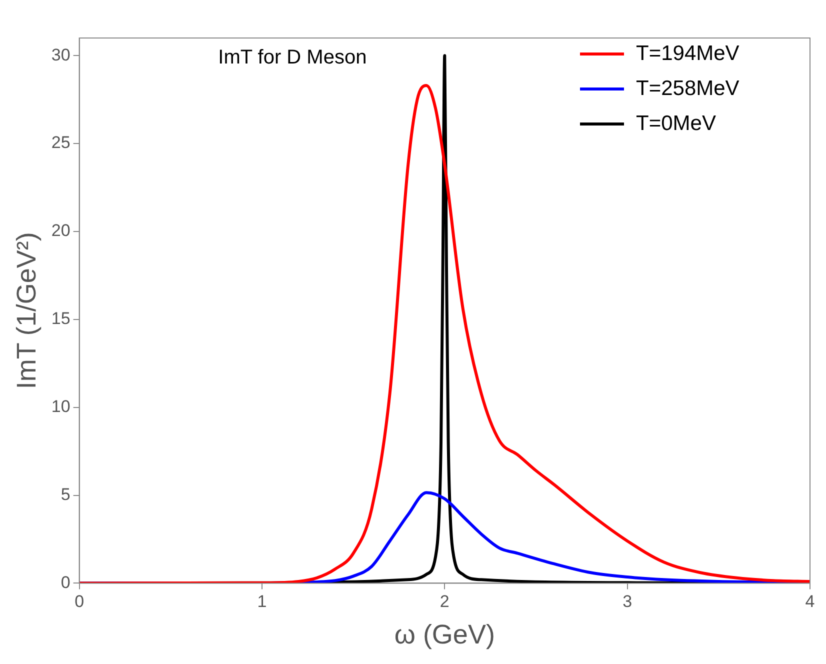 The width and height of the screenshot is (826, 664). What do you see at coordinates (60, 54) in the screenshot?
I see `y-tick-label: 30` at bounding box center [60, 54].